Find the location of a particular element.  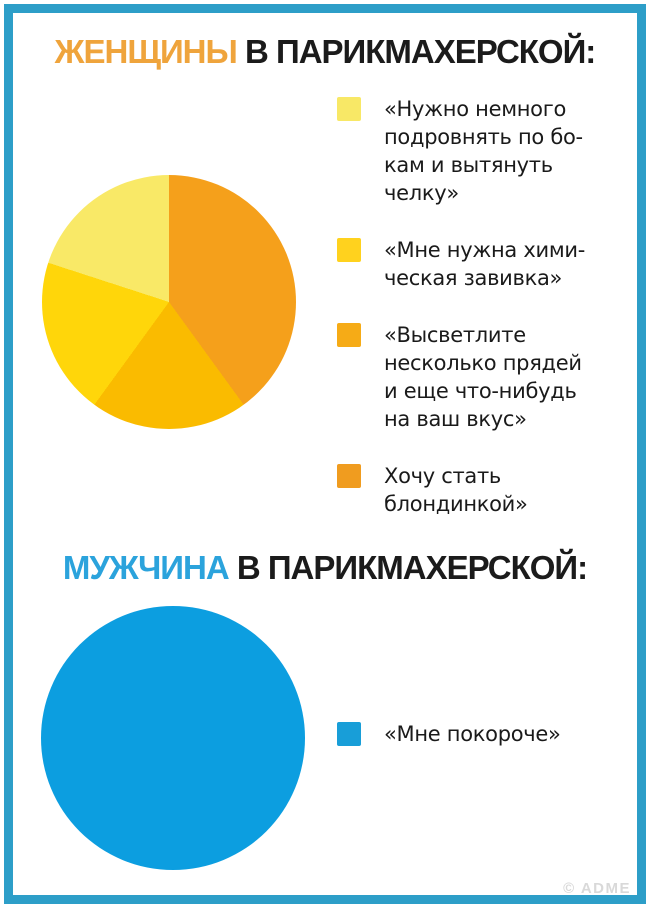

legend-swatch-light-yellow is located at coordinates (349, 109).